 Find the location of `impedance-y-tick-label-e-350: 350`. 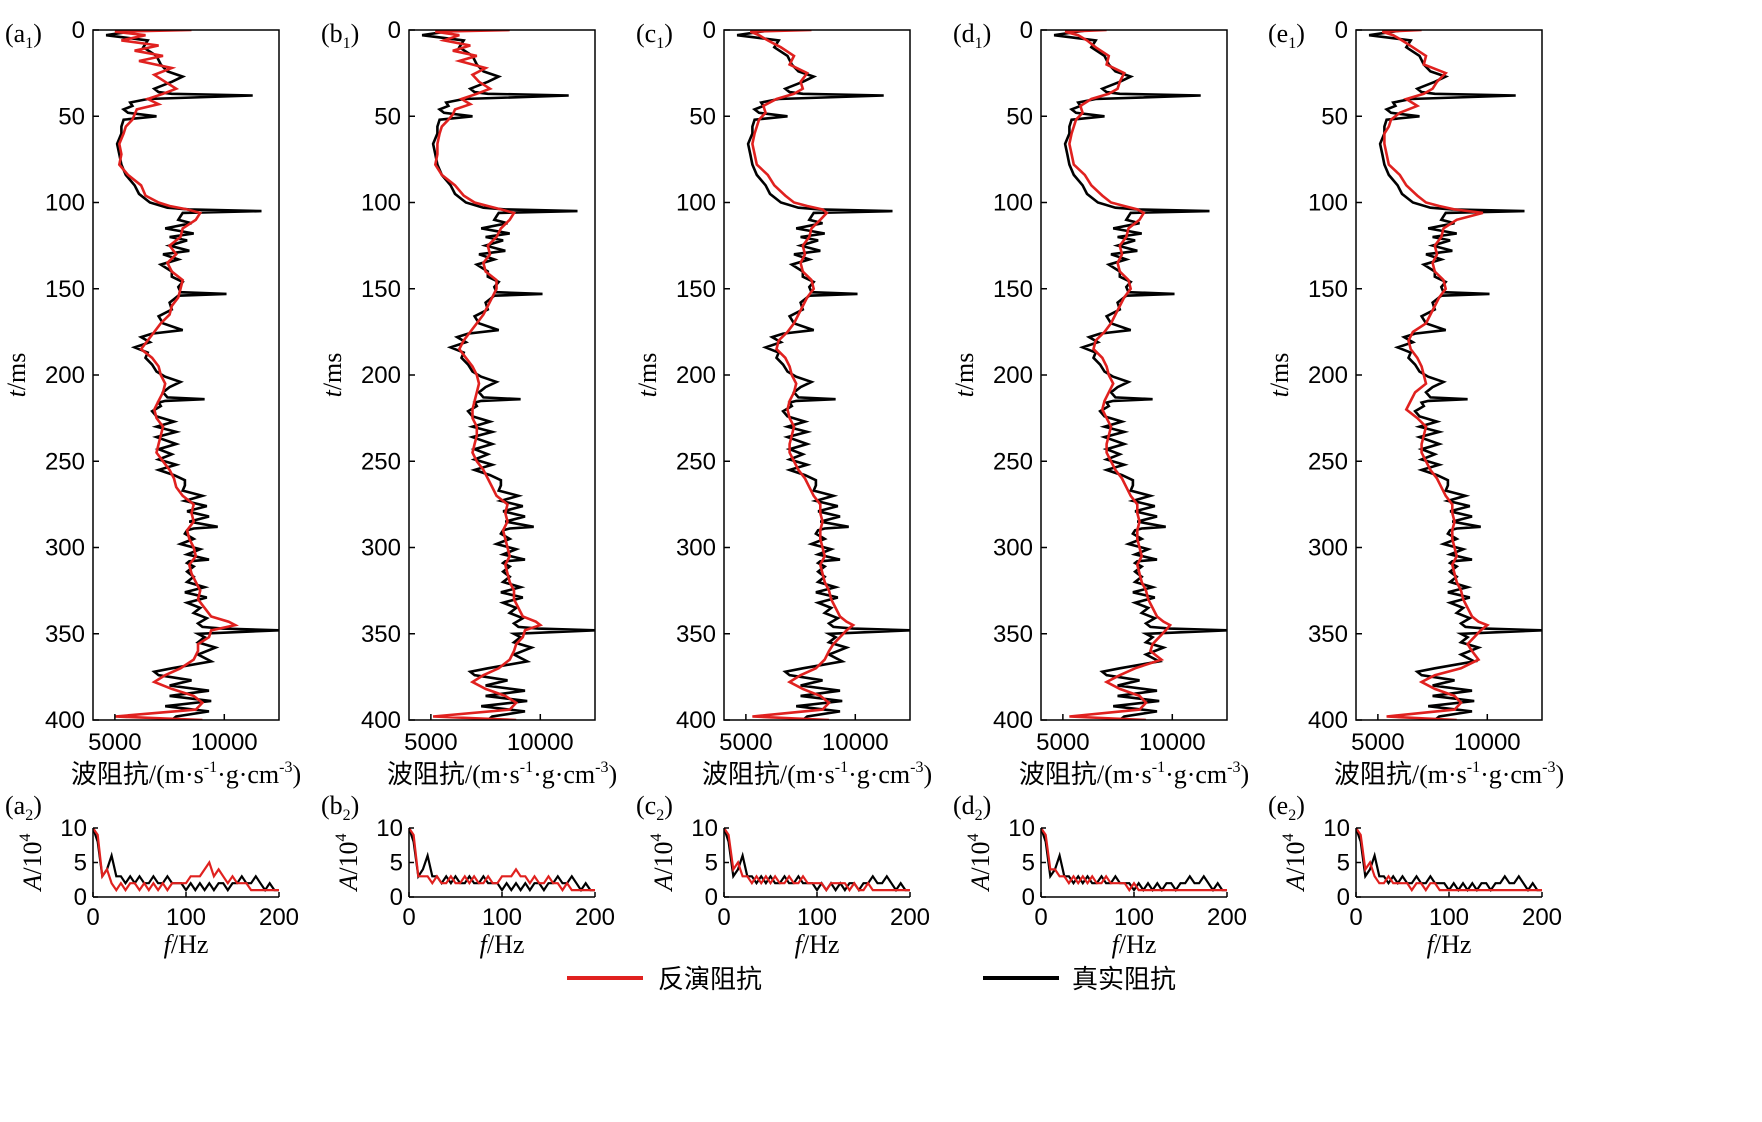

impedance-y-tick-label-e-350: 350 is located at coordinates (1328, 634).